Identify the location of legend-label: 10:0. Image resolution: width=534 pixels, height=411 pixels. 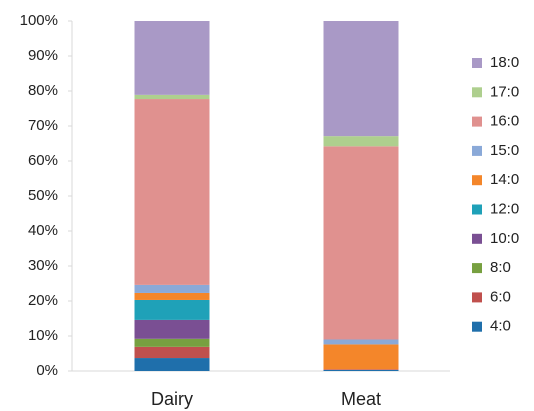
(504, 238).